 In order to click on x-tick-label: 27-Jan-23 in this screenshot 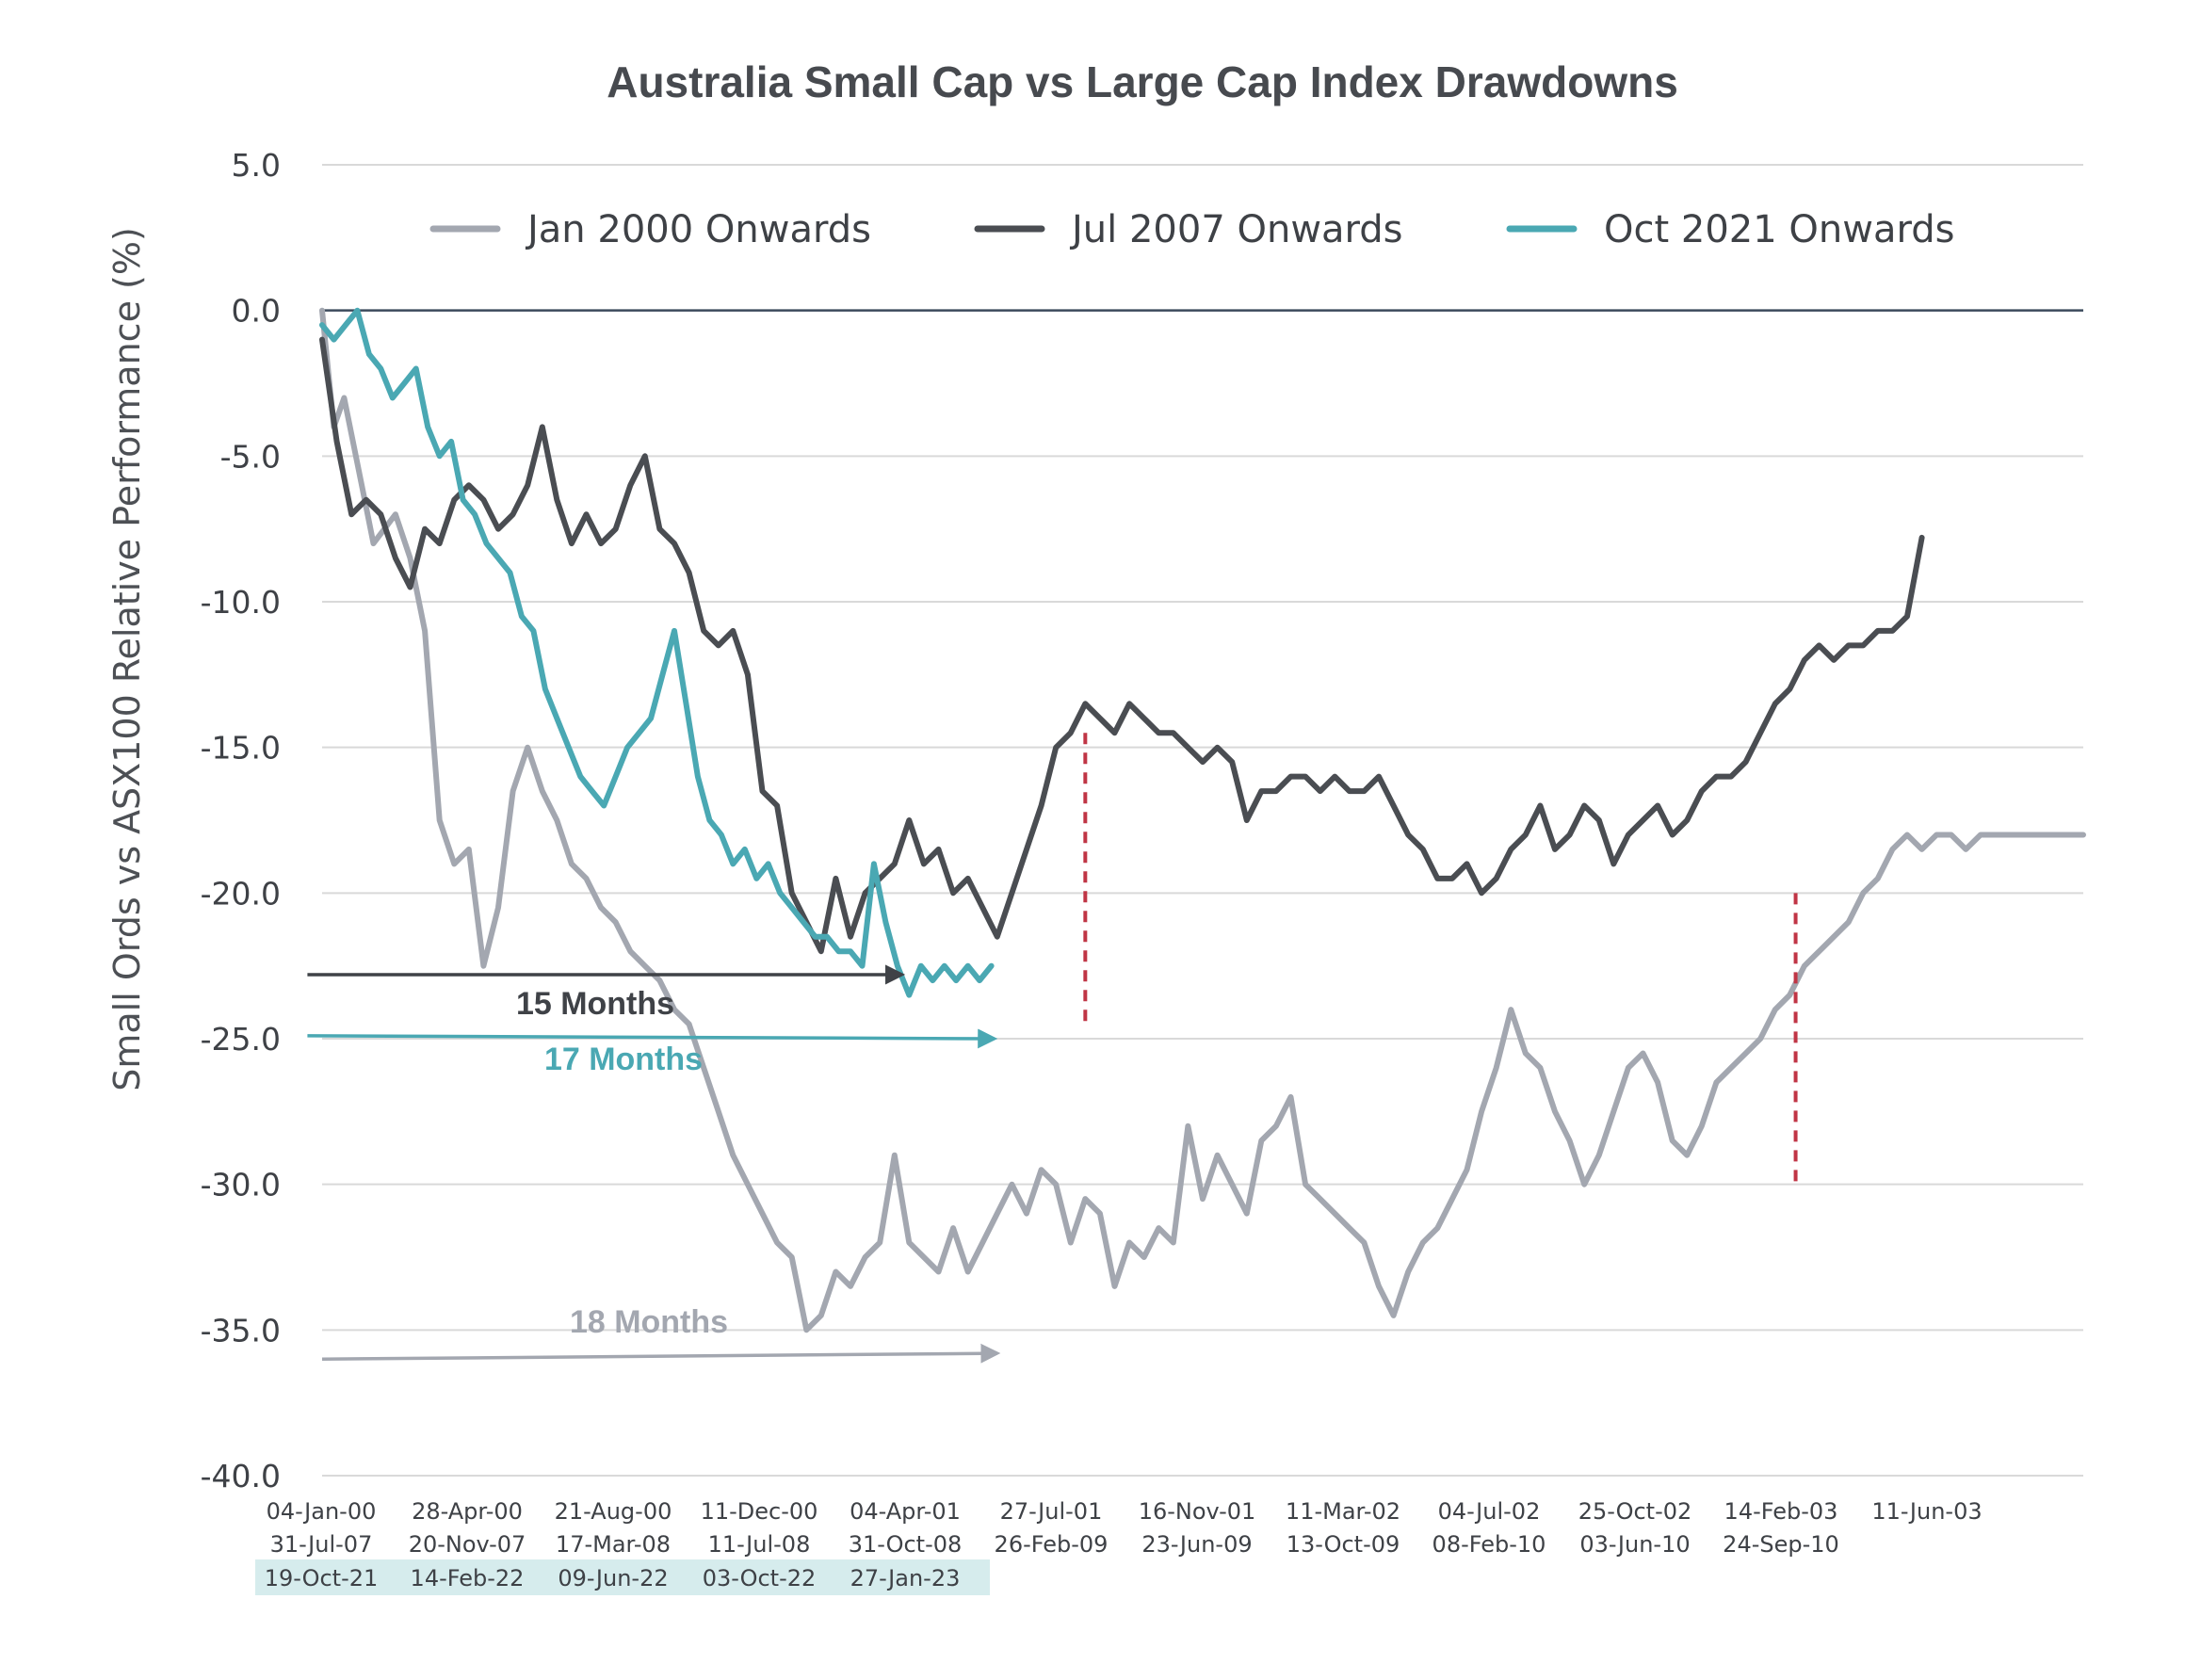, I will do `click(905, 1578)`.